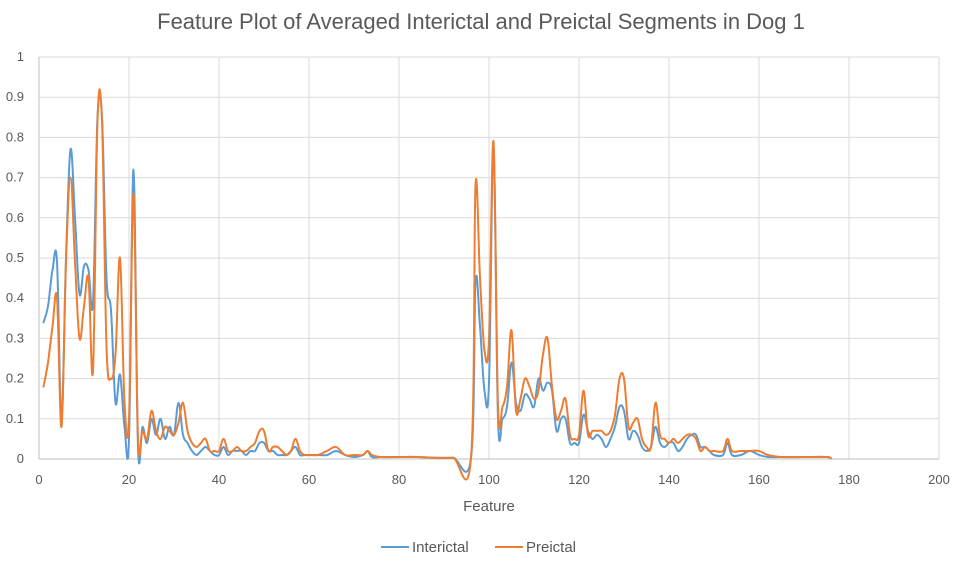  I want to click on x-tick-label: 40, so click(219, 479).